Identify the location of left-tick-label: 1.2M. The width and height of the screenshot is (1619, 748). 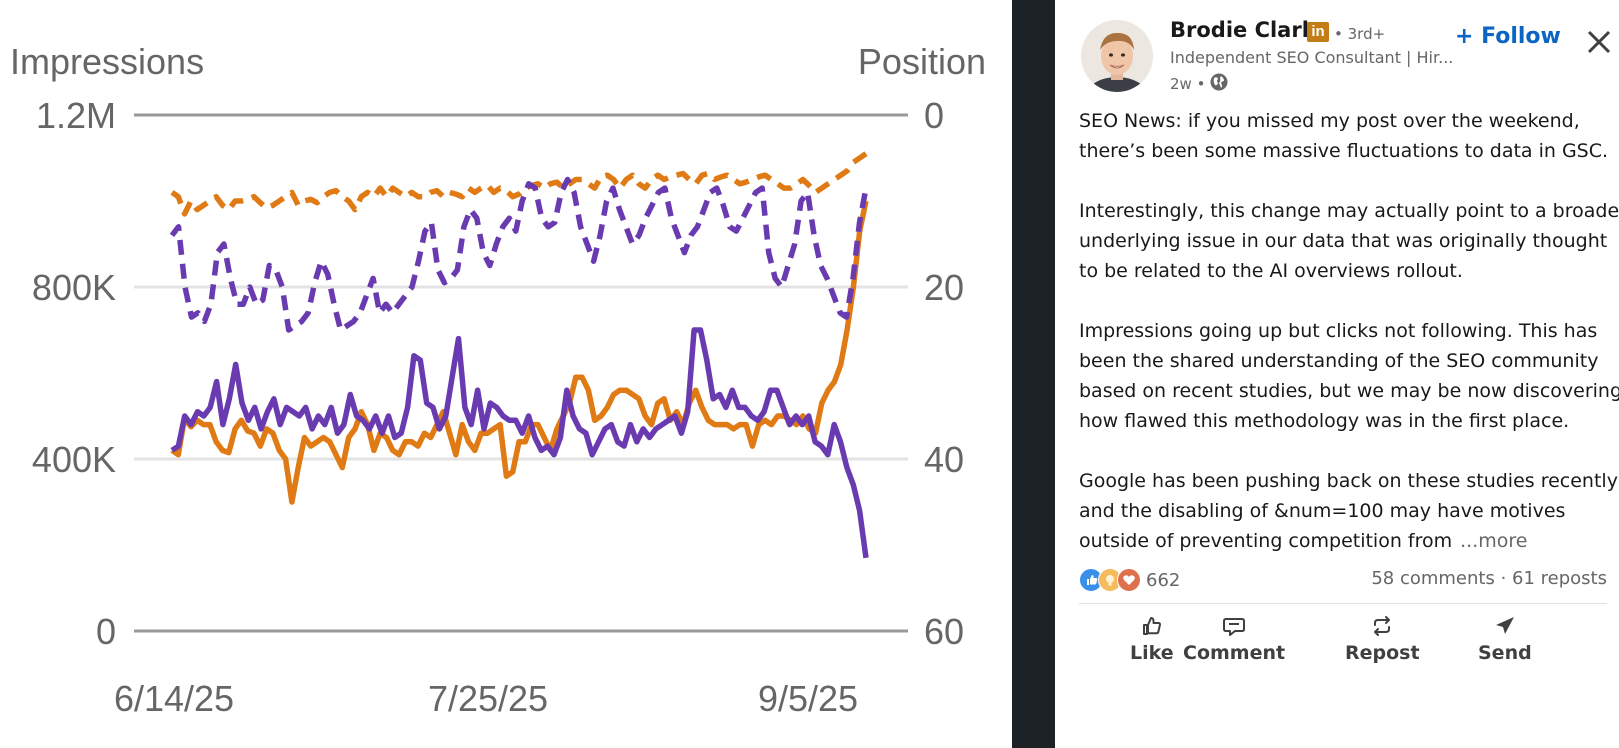
(76, 115).